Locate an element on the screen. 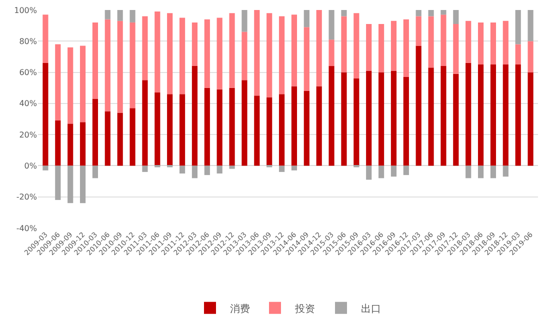  y-tick-label: -20% is located at coordinates (27, 197).